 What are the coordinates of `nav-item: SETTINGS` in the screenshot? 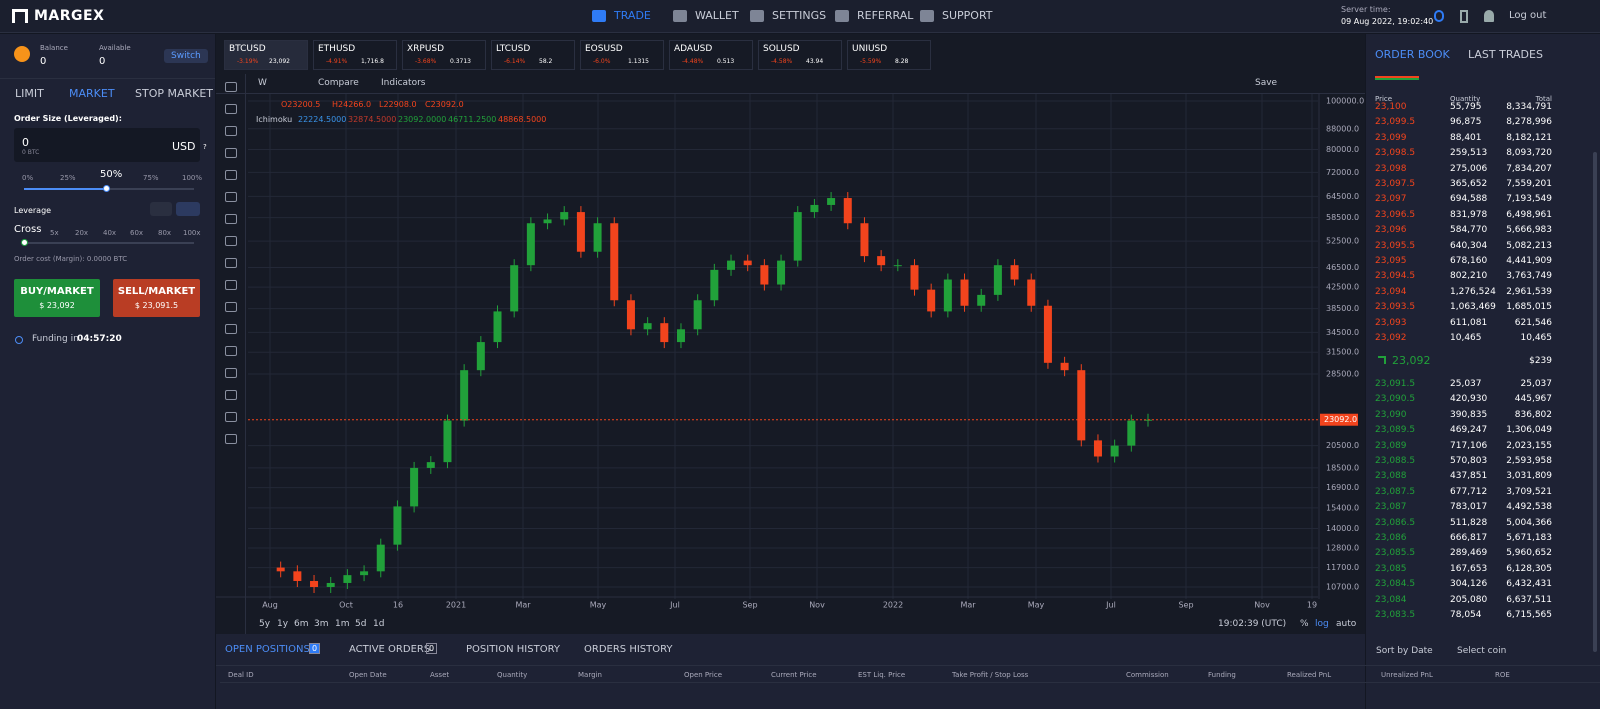 It's located at (799, 15).